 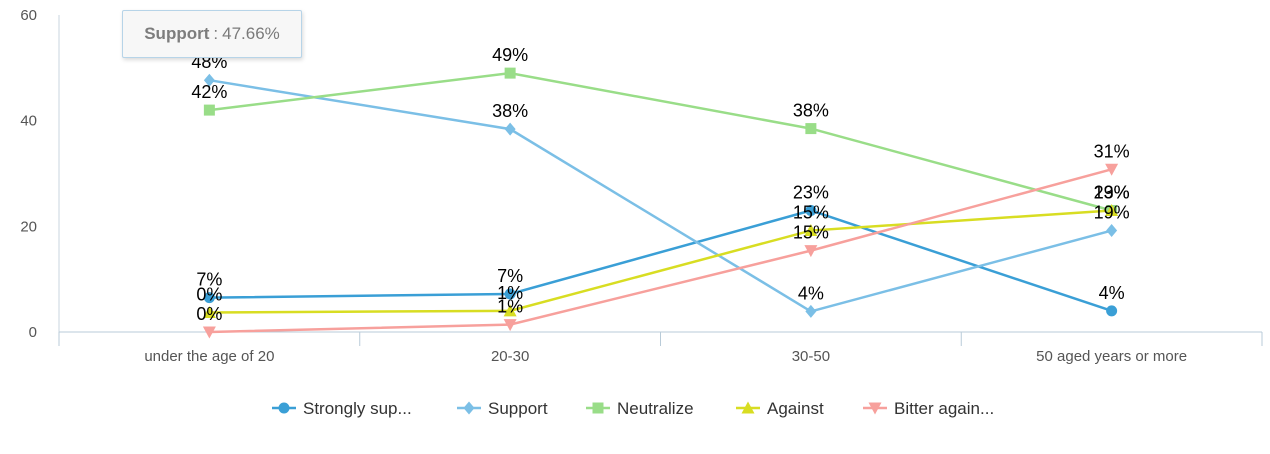 I want to click on y-tick-label: 40, so click(x=28, y=121).